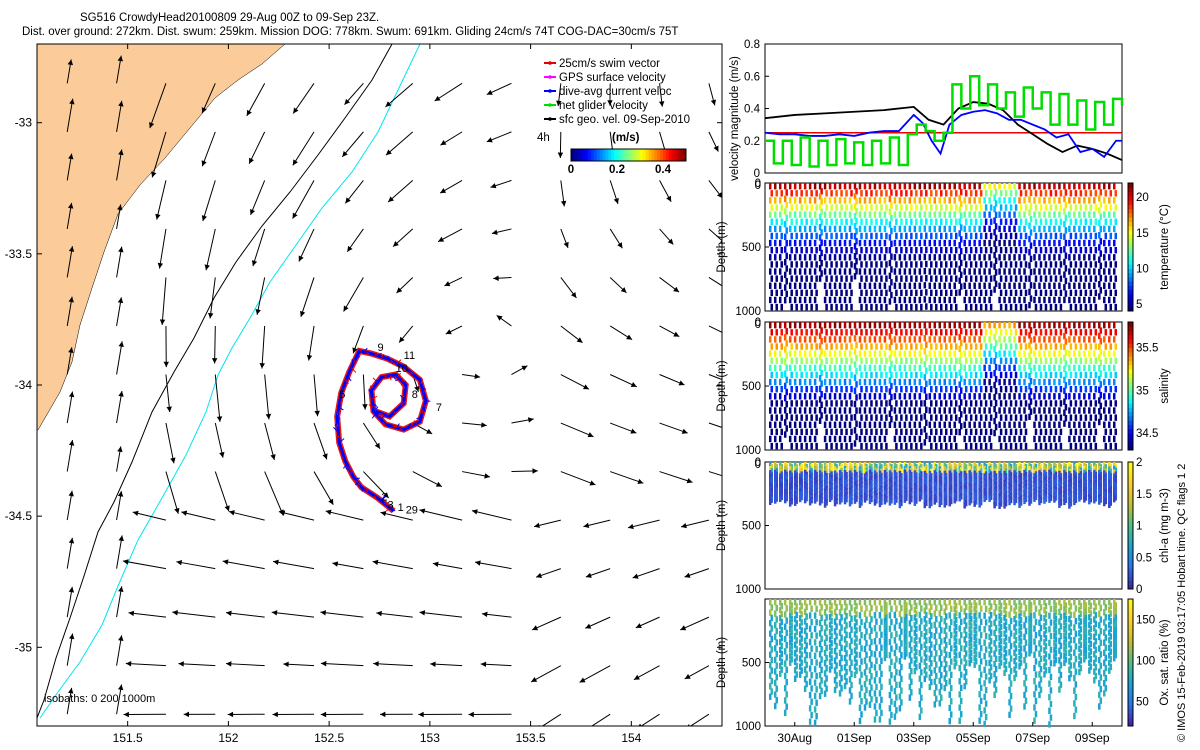 The height and width of the screenshot is (750, 1200). I want to click on legend-label: net glider velocity, so click(603, 106).